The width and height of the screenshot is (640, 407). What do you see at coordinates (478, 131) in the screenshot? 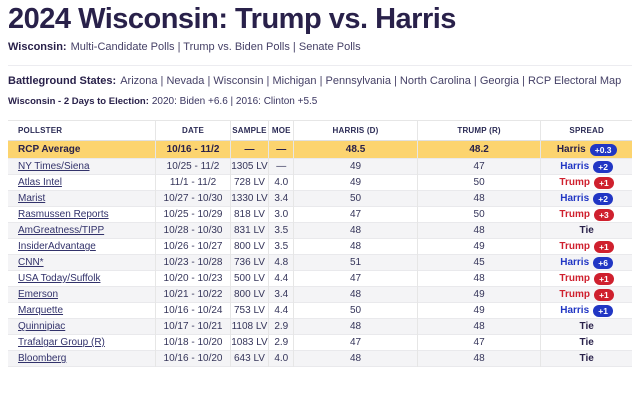
I see `header-trump: TRUMP (R)` at bounding box center [478, 131].